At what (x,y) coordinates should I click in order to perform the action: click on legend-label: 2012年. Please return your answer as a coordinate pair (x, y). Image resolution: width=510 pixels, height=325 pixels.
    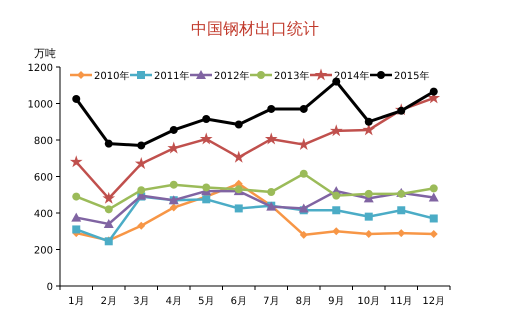
    Looking at the image, I should click on (232, 76).